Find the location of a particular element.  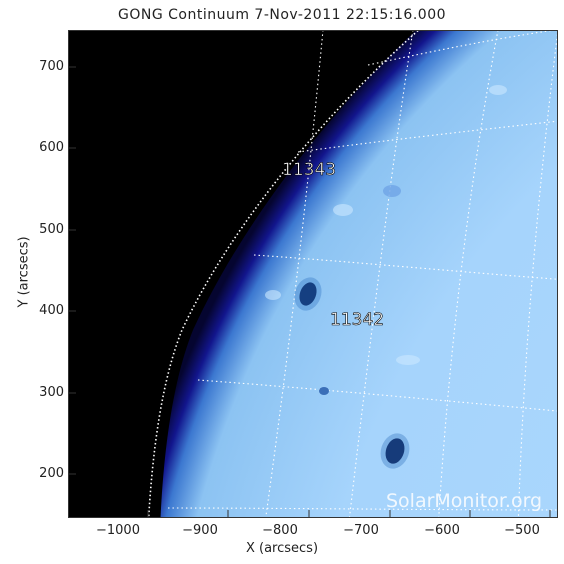

y-tick-label: 400 is located at coordinates (51, 310).